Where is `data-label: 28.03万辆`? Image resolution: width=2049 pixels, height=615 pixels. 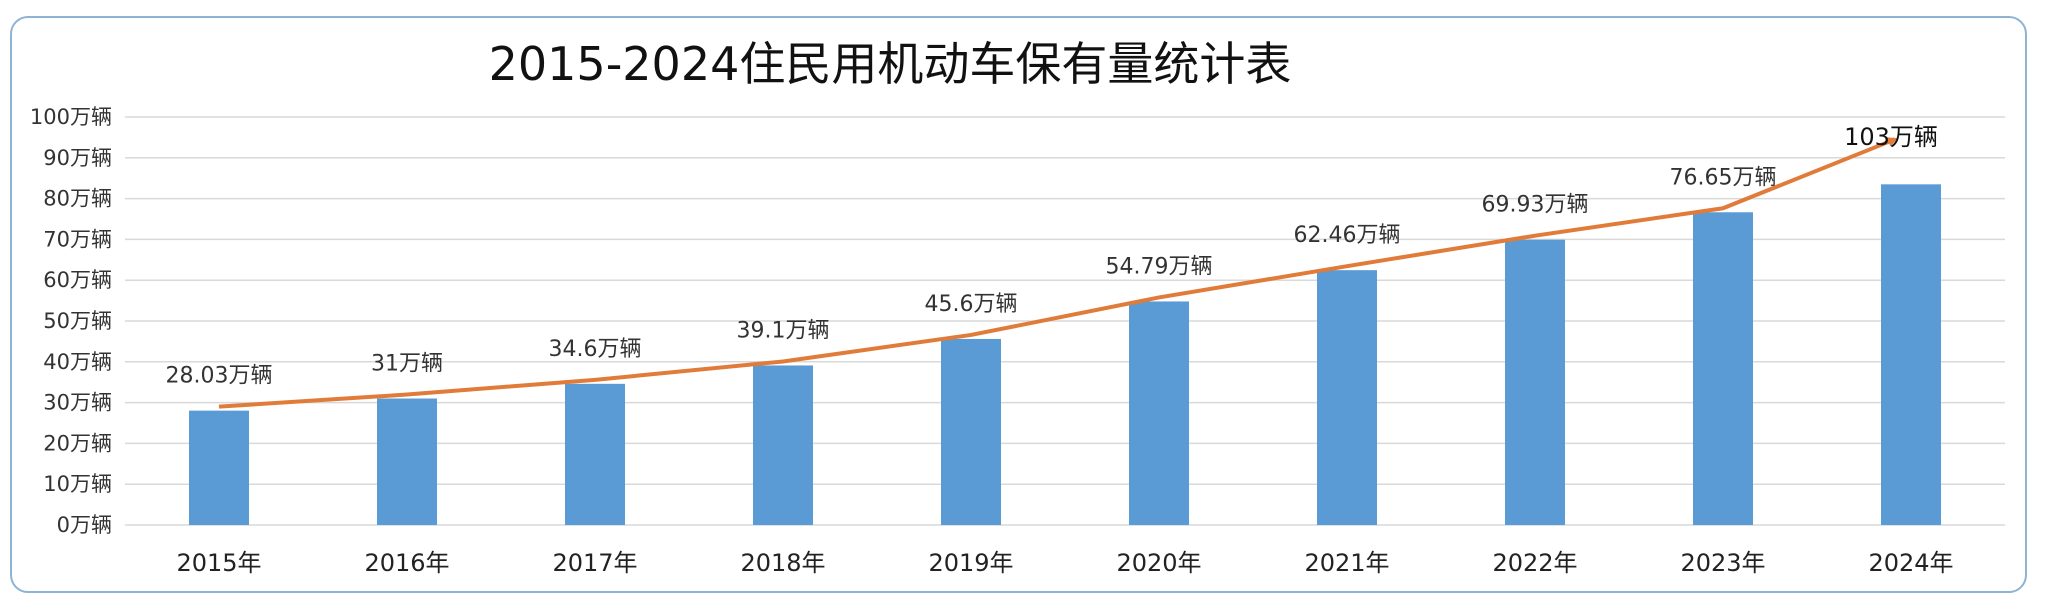 data-label: 28.03万辆 is located at coordinates (219, 376).